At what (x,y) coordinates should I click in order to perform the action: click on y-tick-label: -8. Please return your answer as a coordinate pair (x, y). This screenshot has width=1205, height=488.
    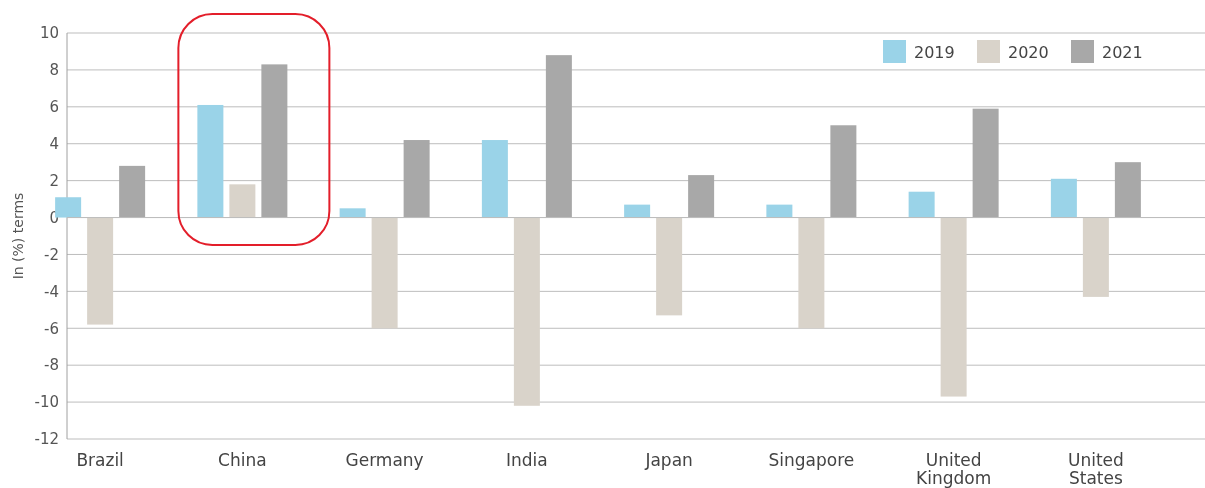
    Looking at the image, I should click on (51, 365).